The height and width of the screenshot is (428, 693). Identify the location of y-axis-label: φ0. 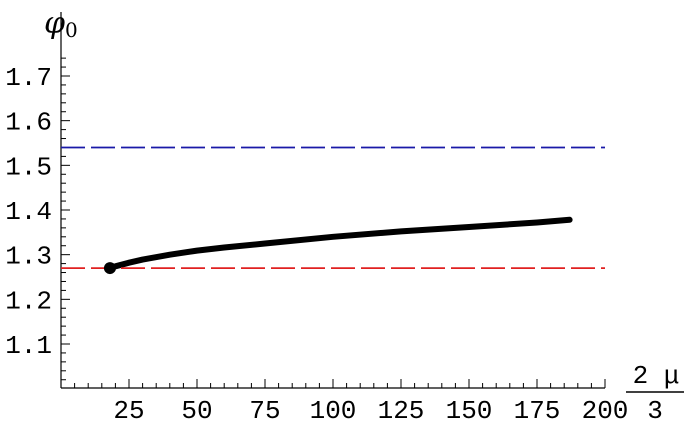
(61, 24).